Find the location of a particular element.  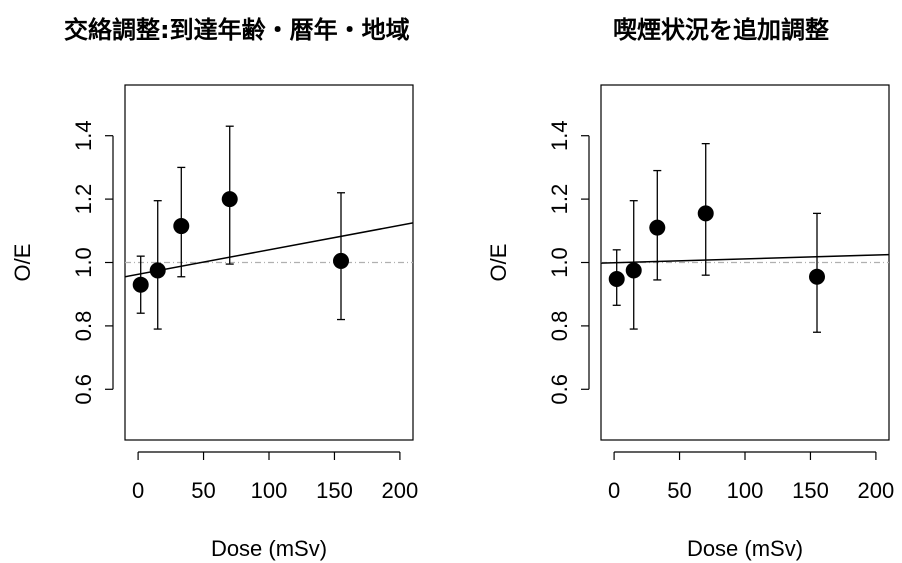

left-panel-title: 交絡調整:到達年齢・暦年・地域 is located at coordinates (237, 30).